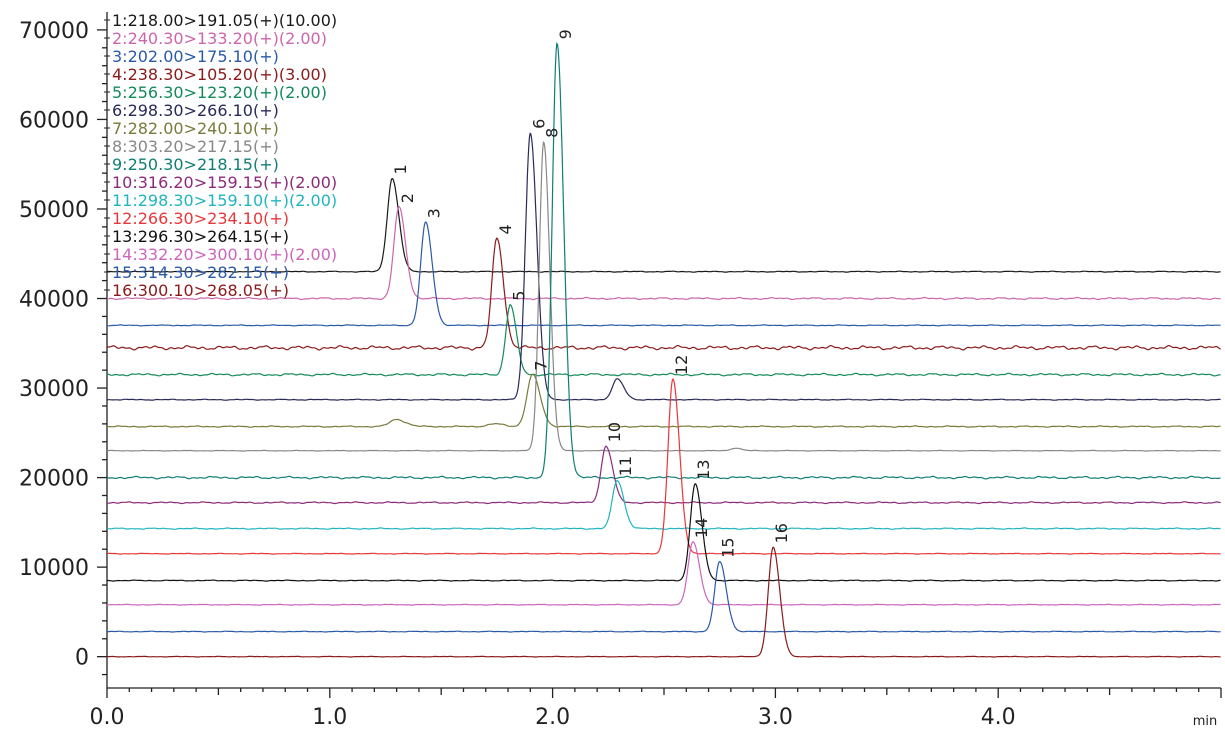  What do you see at coordinates (1205, 721) in the screenshot?
I see `x-unit-label: min` at bounding box center [1205, 721].